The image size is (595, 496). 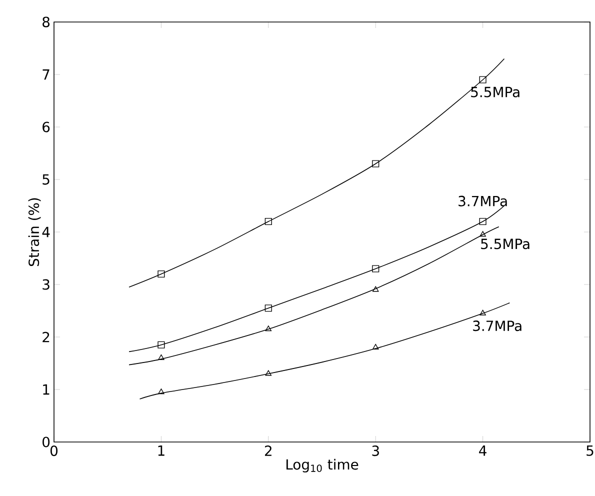 What do you see at coordinates (46, 389) in the screenshot?
I see `y-tick-label: 1` at bounding box center [46, 389].